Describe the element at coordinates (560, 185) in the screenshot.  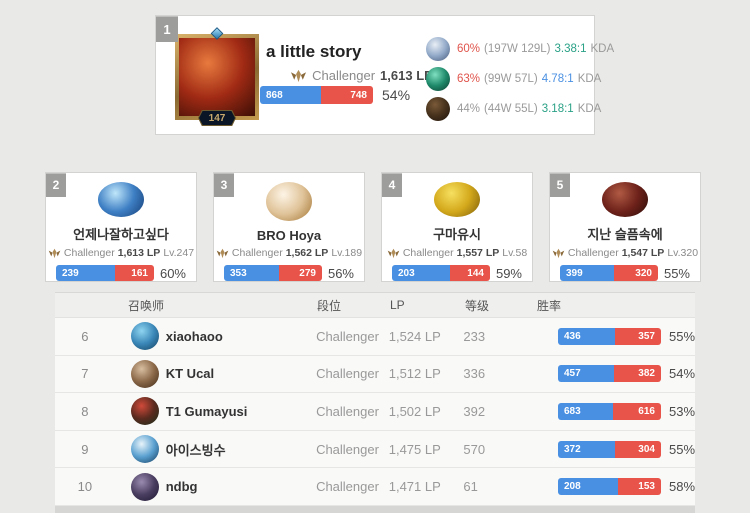
I see `rank-badge: 5` at that location.